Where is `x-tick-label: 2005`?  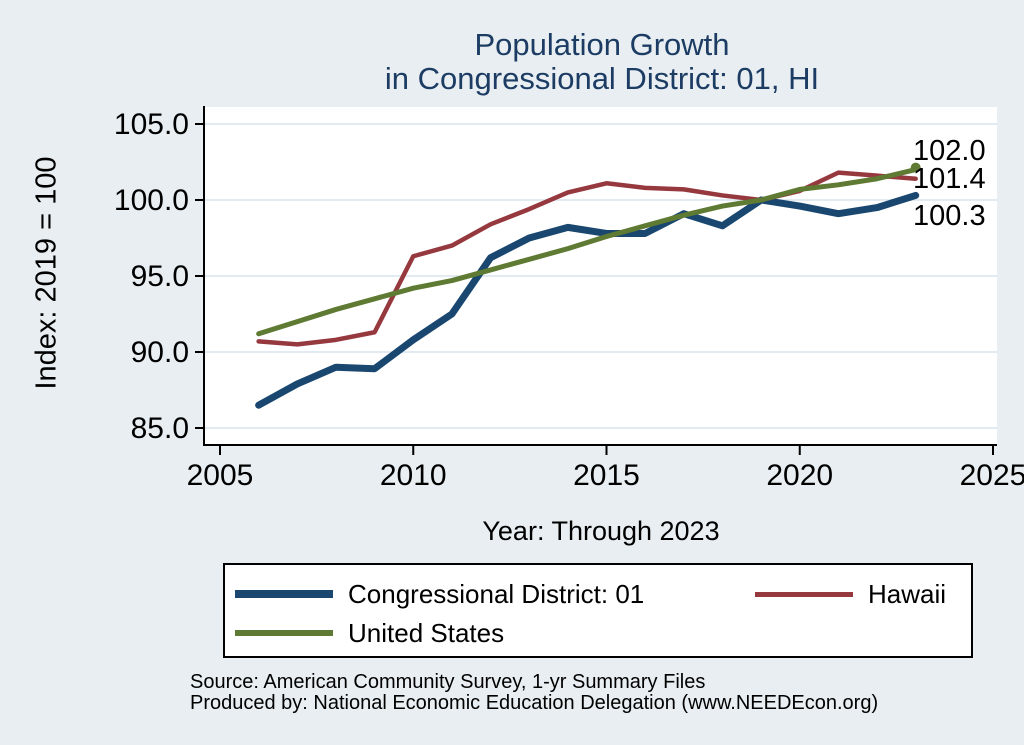 x-tick-label: 2005 is located at coordinates (220, 475).